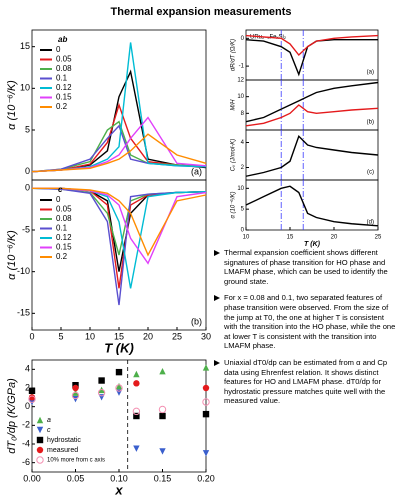 This screenshot has width=402, height=497. Describe the element at coordinates (64, 247) in the screenshot. I see `legend-label: 0.15` at that location.